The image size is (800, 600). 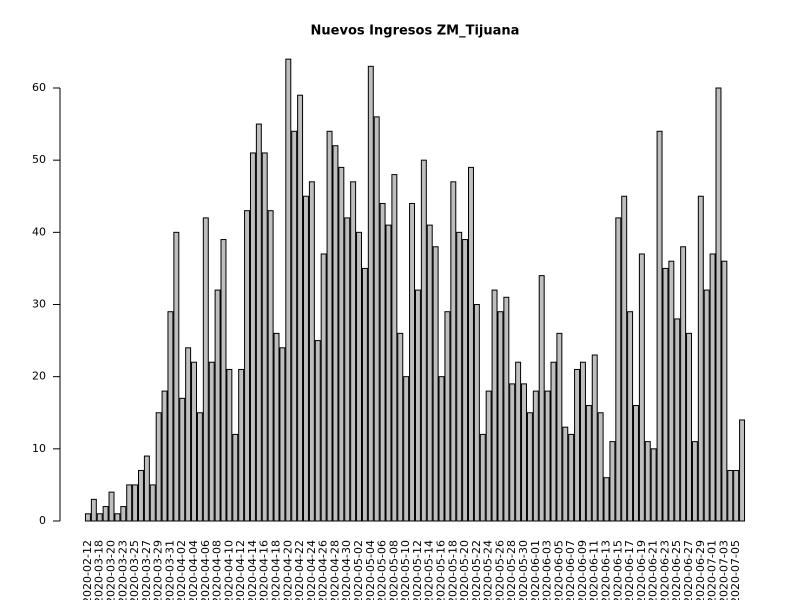 I want to click on x-tick-label: 2020-04-30, so click(x=346, y=570).